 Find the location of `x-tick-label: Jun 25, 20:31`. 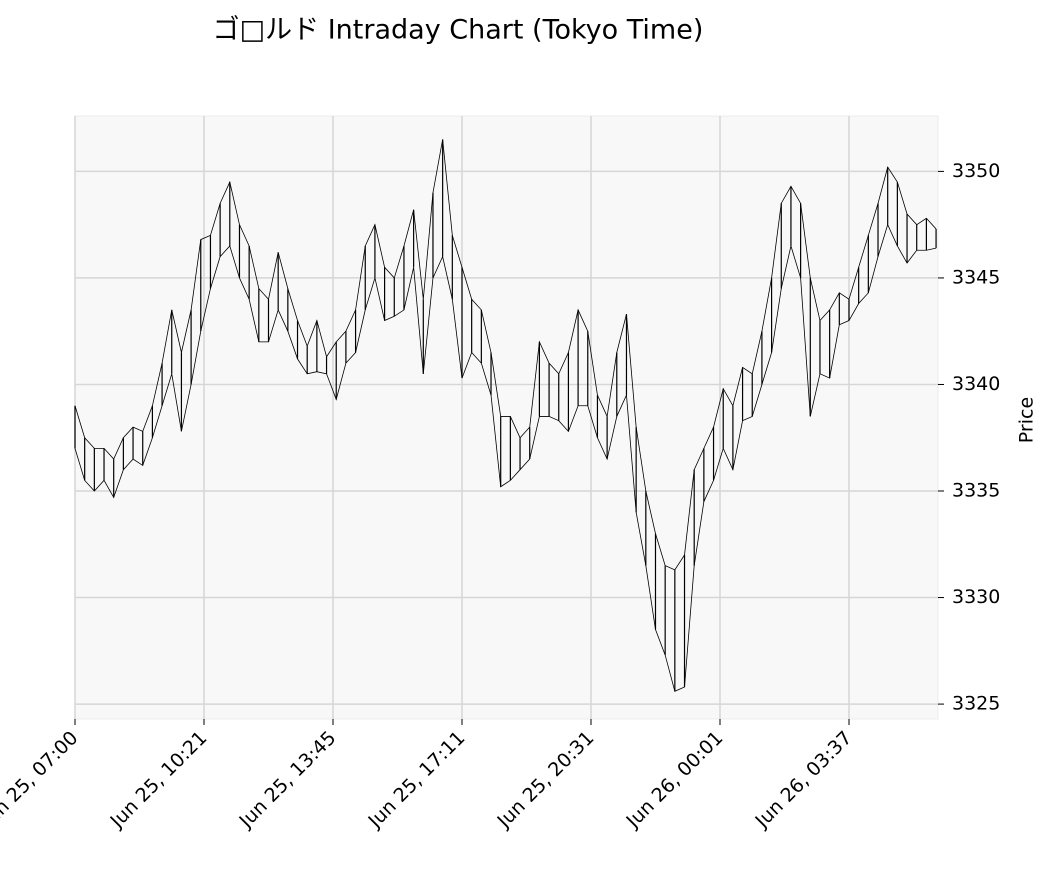

x-tick-label: Jun 25, 20:31 is located at coordinates (546, 780).